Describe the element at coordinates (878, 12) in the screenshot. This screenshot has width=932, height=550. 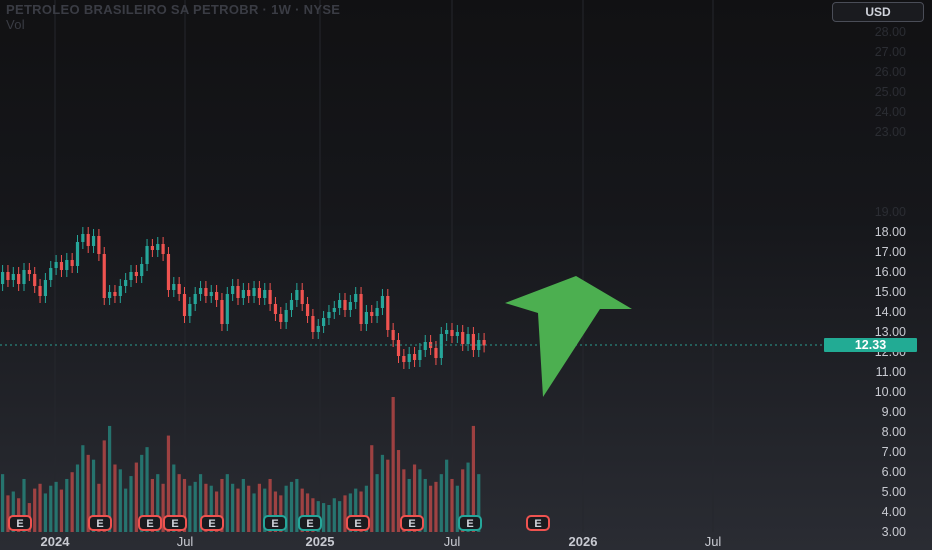
I see `currency-button: USD` at that location.